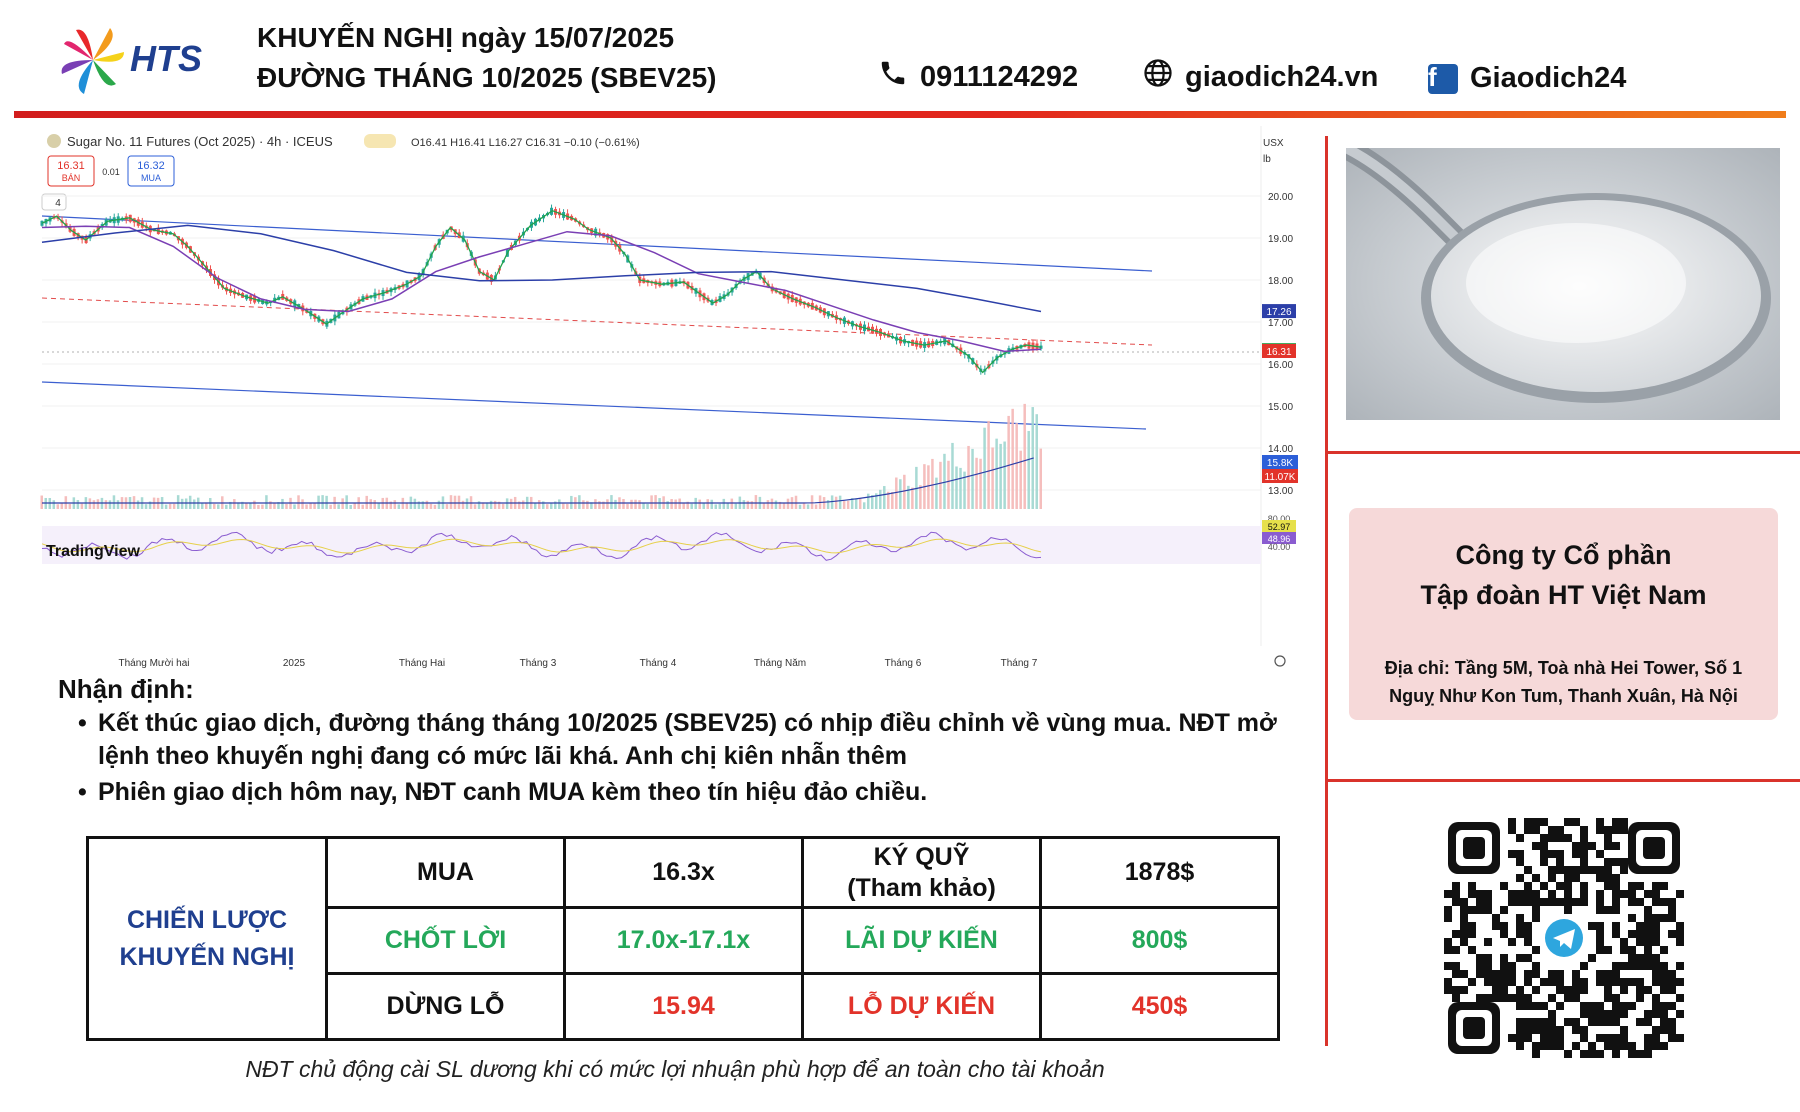 This screenshot has height=1112, width=1800. What do you see at coordinates (71, 171) in the screenshot?
I see `sell-button` at bounding box center [71, 171].